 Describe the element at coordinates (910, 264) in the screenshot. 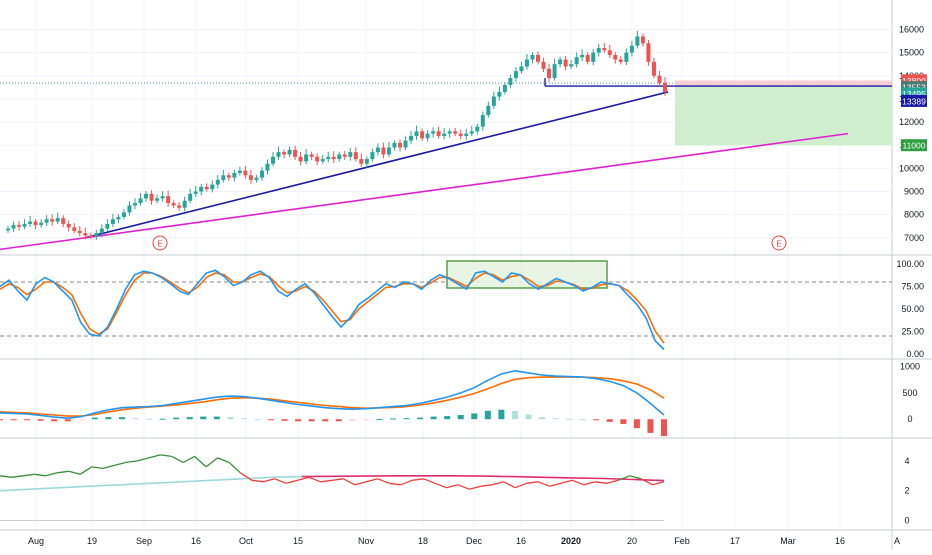

I see `stoch-y-tick: 100.00` at that location.